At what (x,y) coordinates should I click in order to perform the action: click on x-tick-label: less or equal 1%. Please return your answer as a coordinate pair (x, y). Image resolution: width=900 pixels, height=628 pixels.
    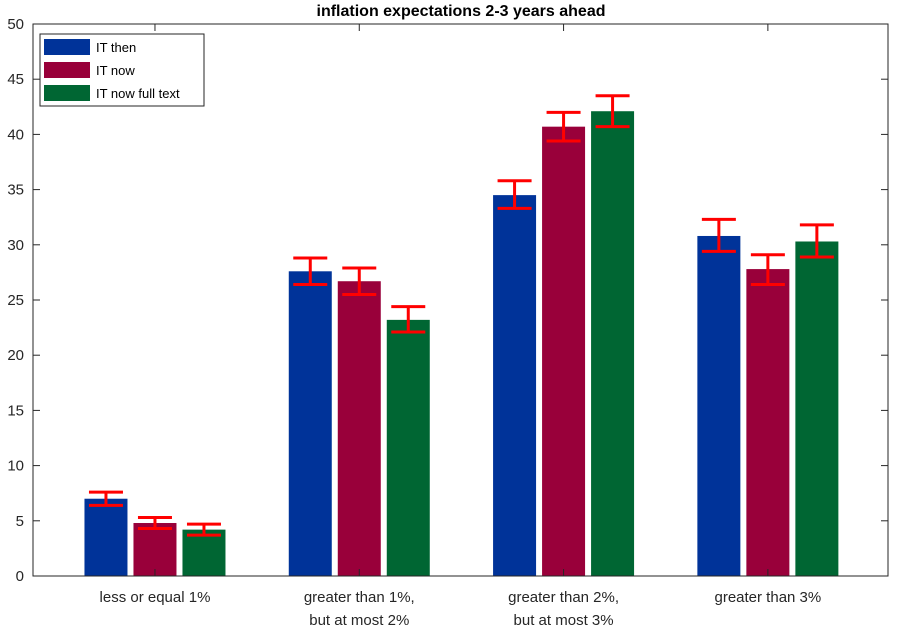
    Looking at the image, I should click on (155, 597).